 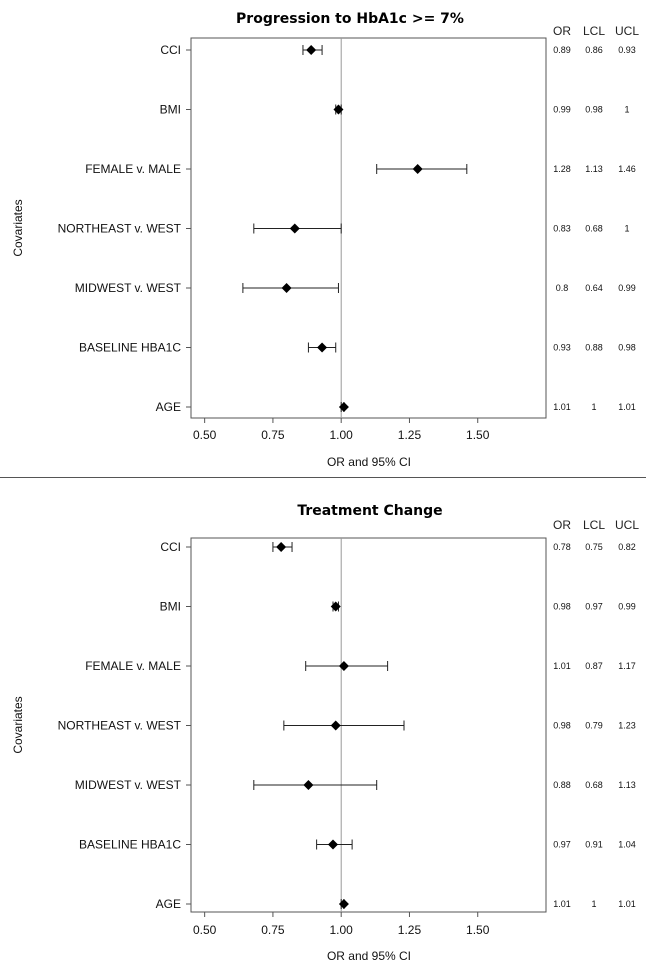 I want to click on lcl-value: 0.64, so click(x=594, y=288).